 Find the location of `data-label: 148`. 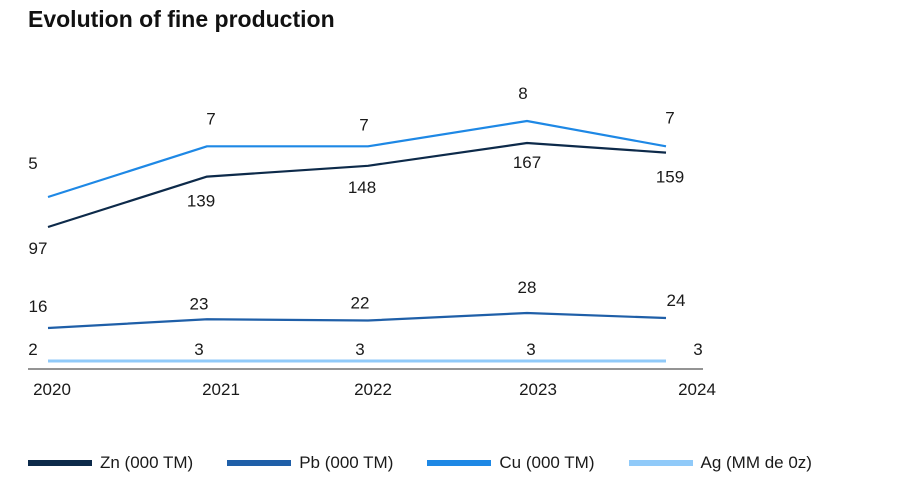

data-label: 148 is located at coordinates (362, 187).